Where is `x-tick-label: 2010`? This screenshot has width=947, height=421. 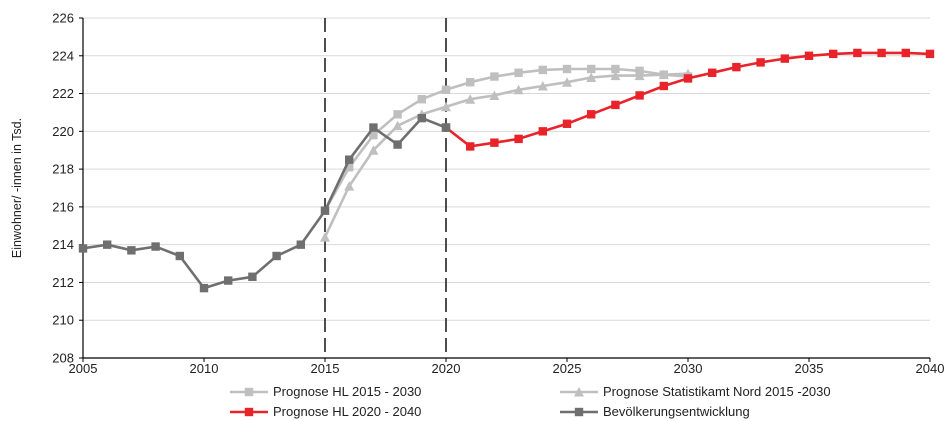
x-tick-label: 2010 is located at coordinates (204, 368).